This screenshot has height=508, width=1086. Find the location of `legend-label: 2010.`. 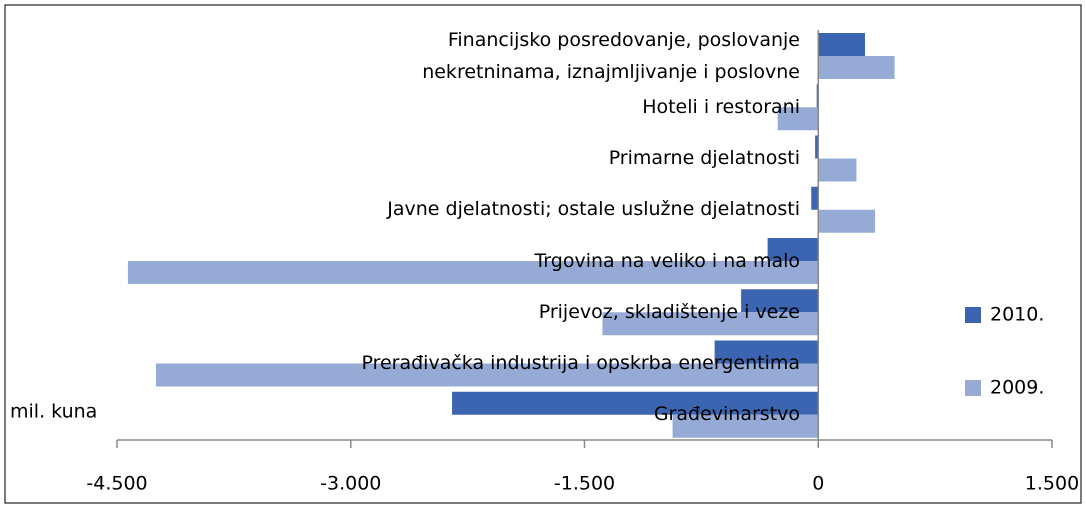

legend-label: 2010. is located at coordinates (1017, 315).